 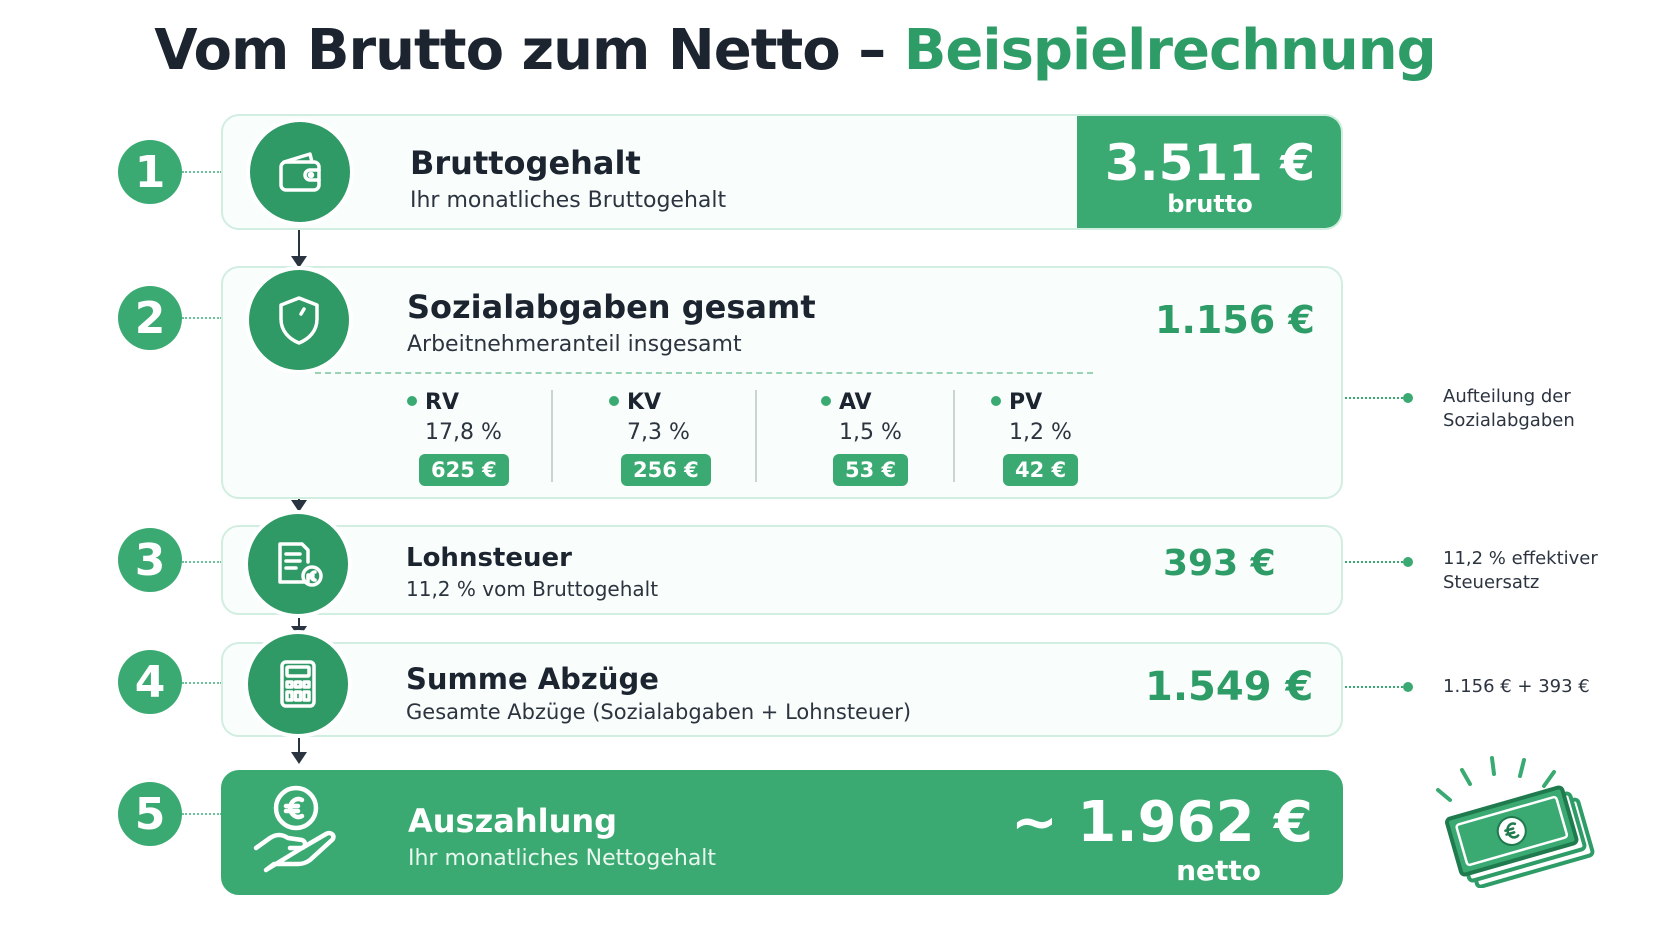 I want to click on brutto-amount: 3.511 €, so click(x=1210, y=163).